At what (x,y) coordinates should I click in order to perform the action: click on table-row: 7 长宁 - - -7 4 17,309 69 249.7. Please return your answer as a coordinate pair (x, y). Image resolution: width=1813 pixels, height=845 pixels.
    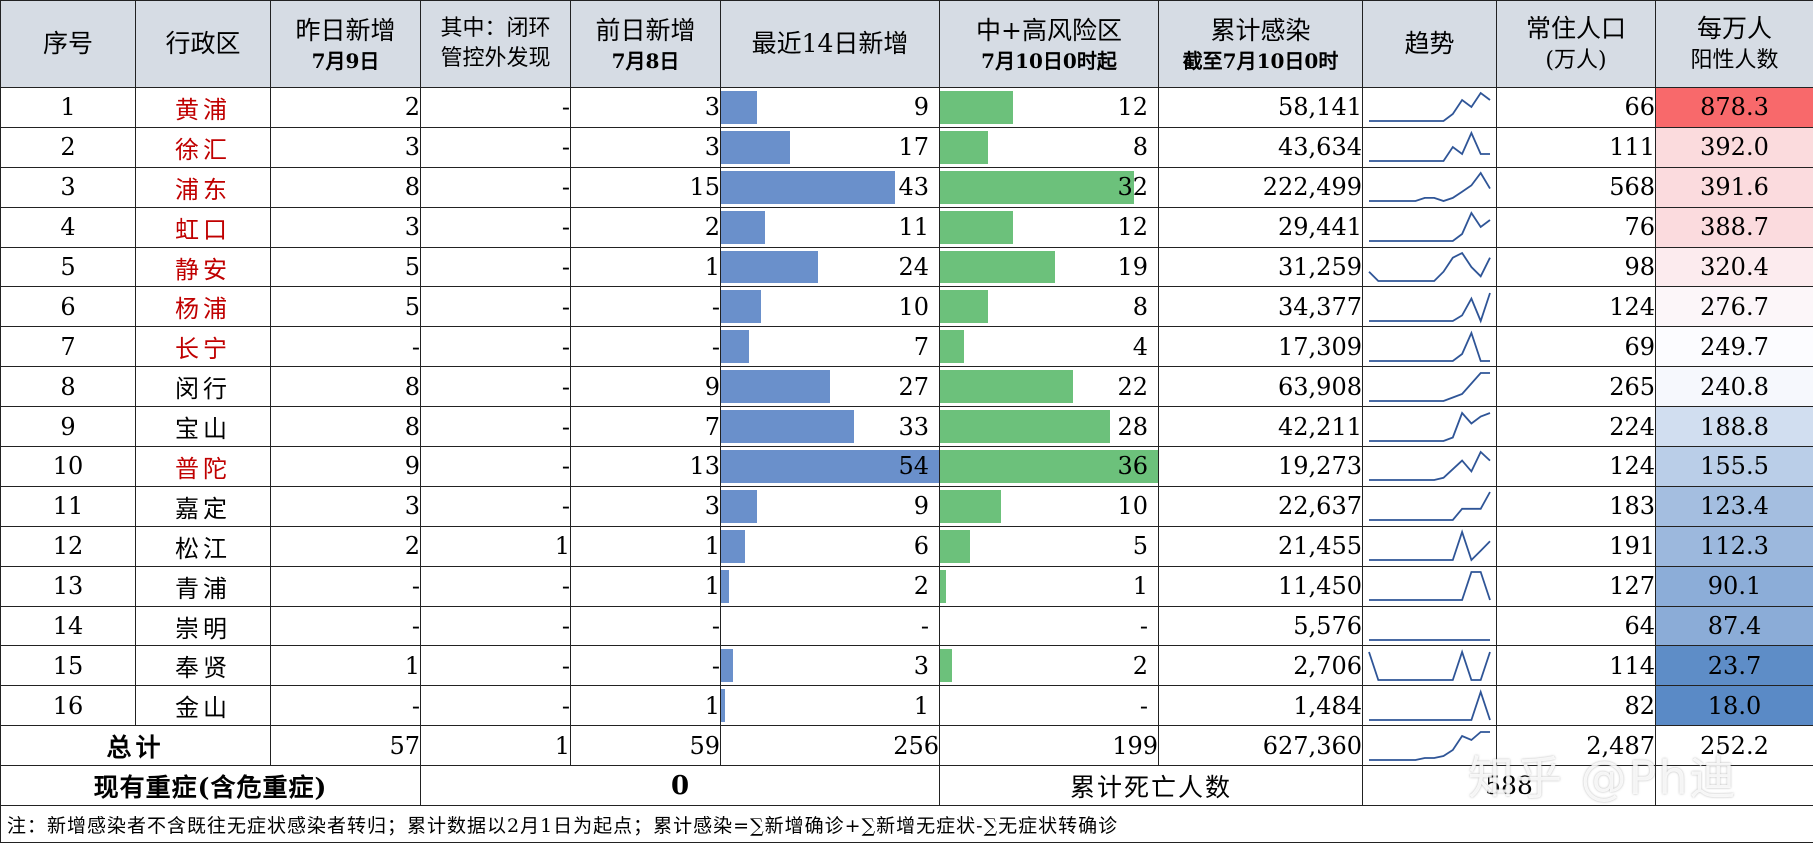
    Looking at the image, I should click on (906, 347).